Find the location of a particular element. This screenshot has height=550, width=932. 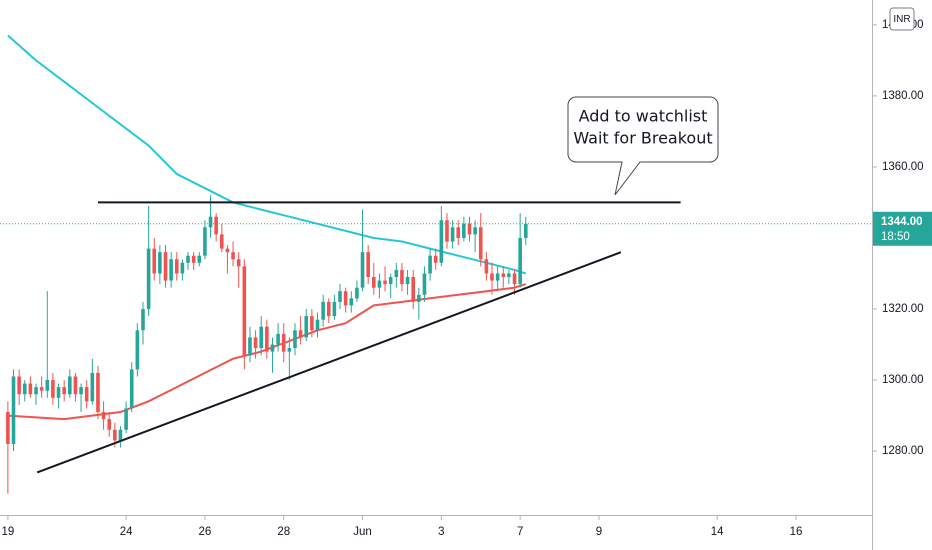

x-tick-label: 9 is located at coordinates (599, 532).